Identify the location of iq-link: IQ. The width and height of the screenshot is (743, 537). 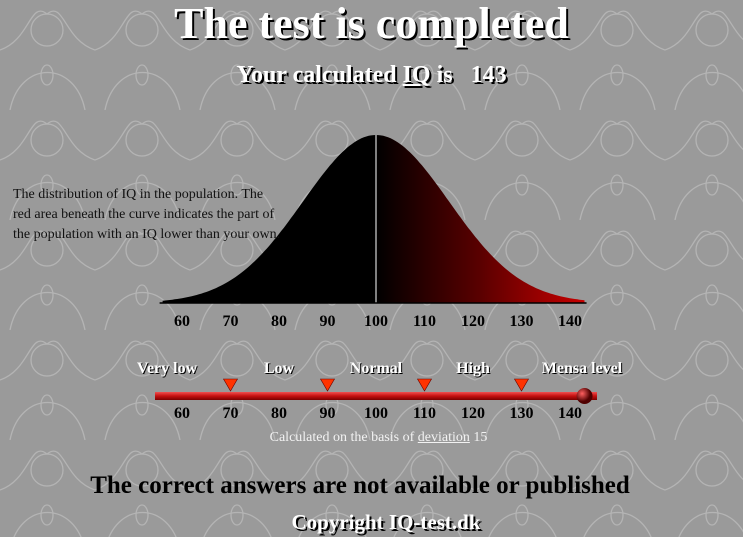
(416, 75).